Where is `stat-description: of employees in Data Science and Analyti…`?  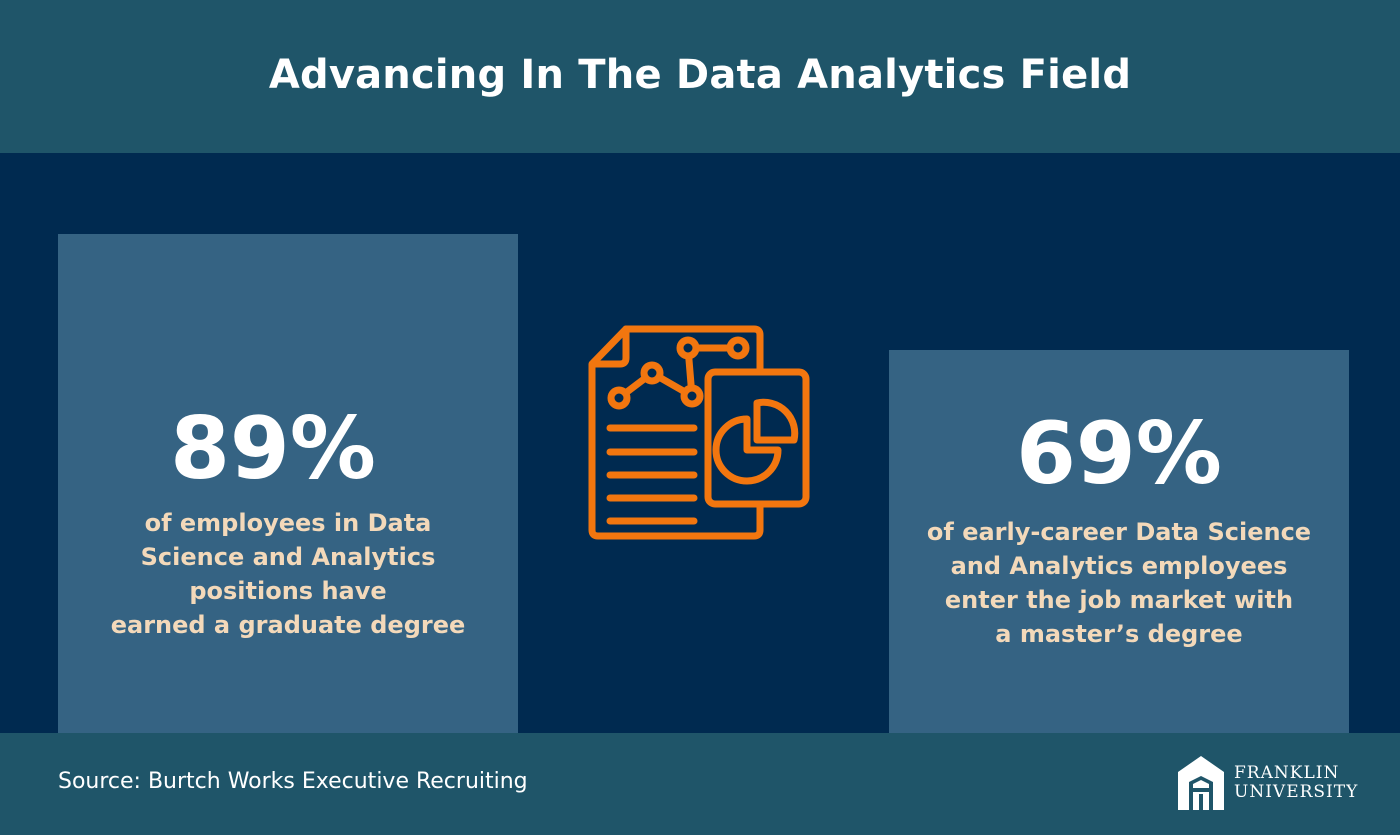
stat-description: of employees in Data Science and Analyti… is located at coordinates (288, 574).